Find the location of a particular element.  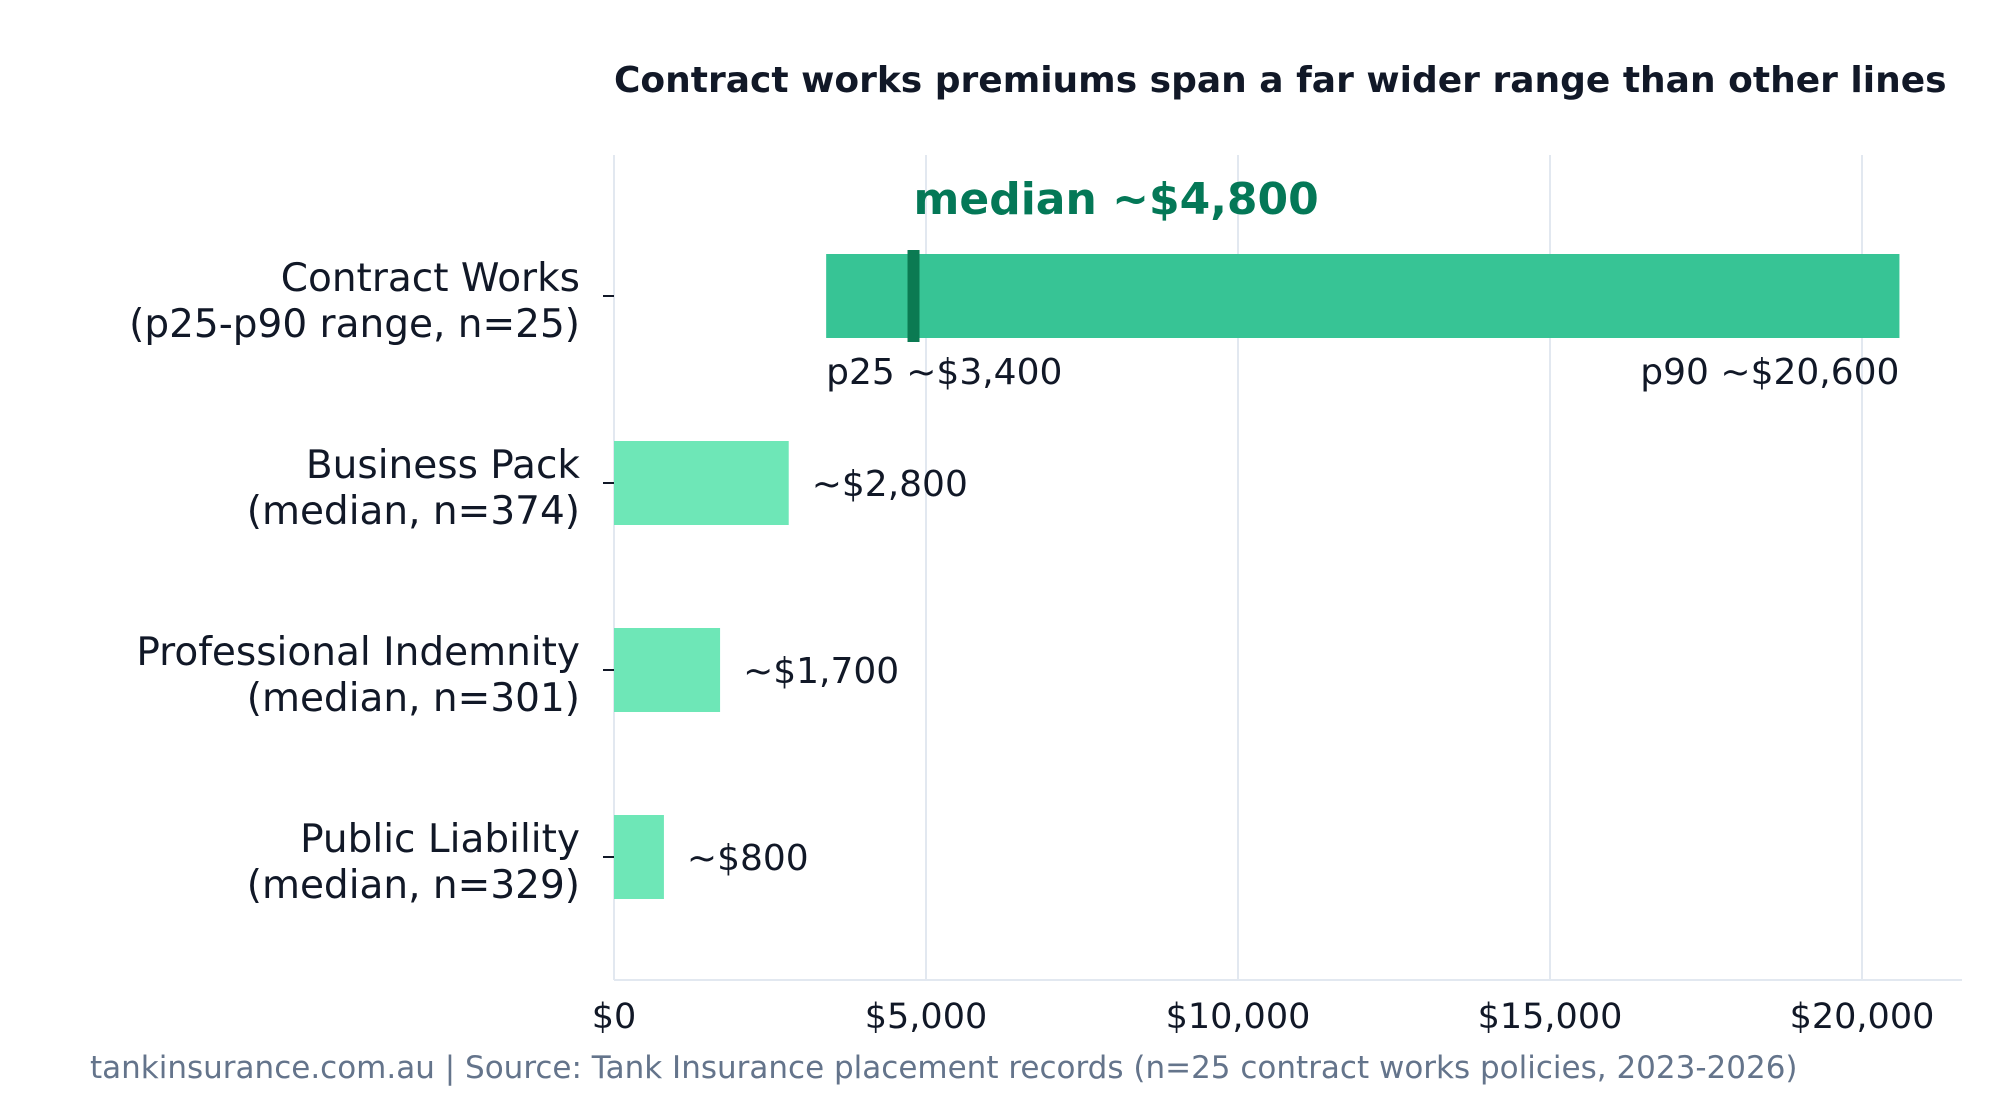

x-tick-label: $20,000 is located at coordinates (1862, 1017).